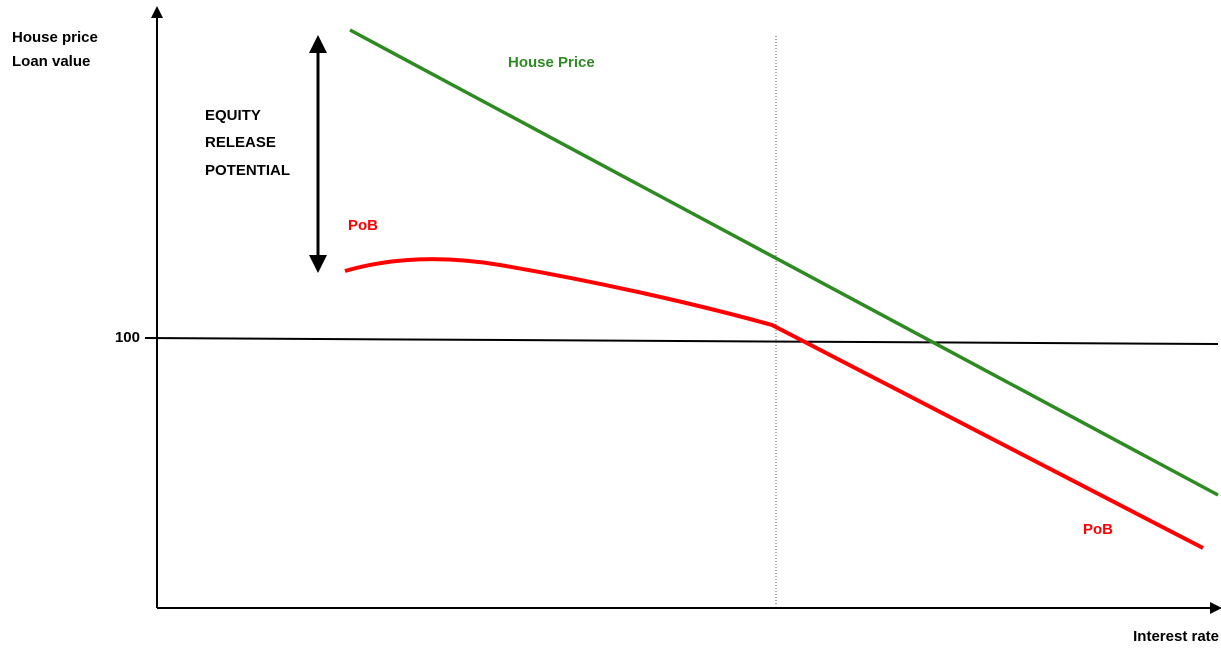 This screenshot has width=1221, height=648. I want to click on annotation: RELEASE, so click(240, 142).